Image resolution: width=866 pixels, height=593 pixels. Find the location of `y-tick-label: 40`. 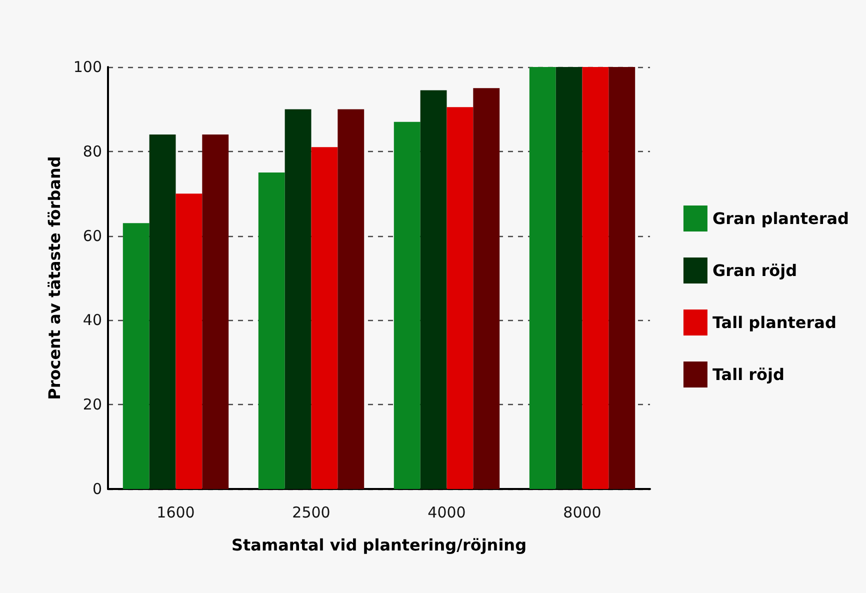

y-tick-label: 40 is located at coordinates (92, 320).